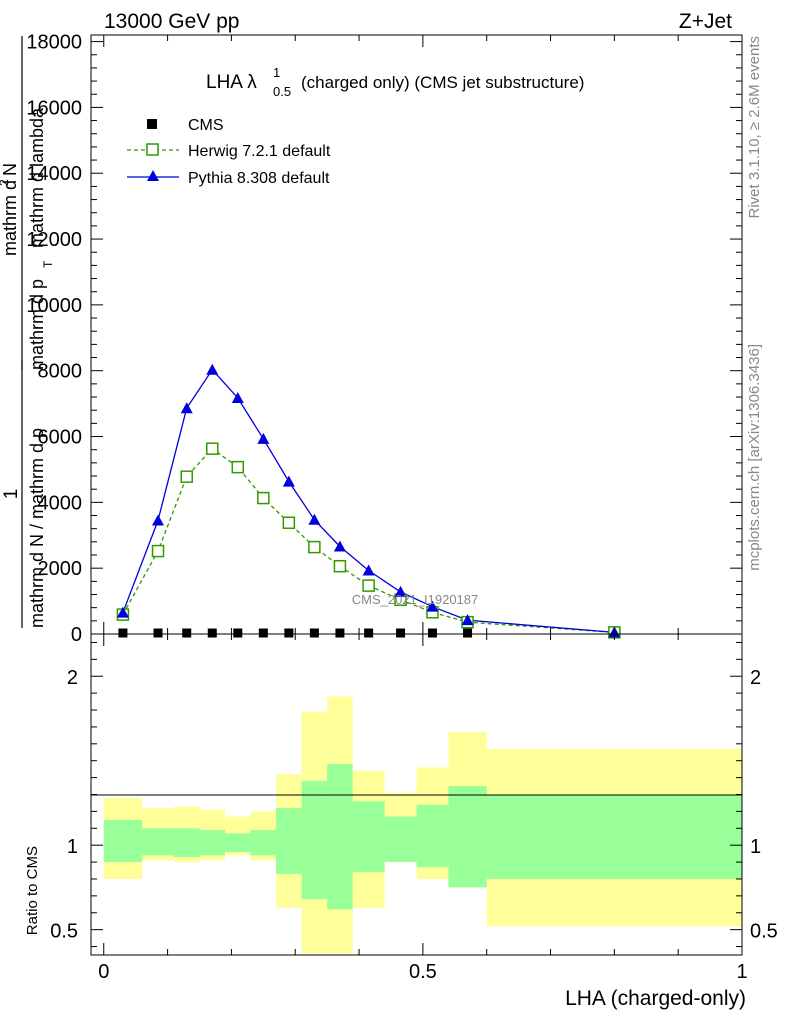 This screenshot has height=1024, width=786. Describe the element at coordinates (171, 21) in the screenshot. I see `header-left: 13000 GeV pp` at that location.